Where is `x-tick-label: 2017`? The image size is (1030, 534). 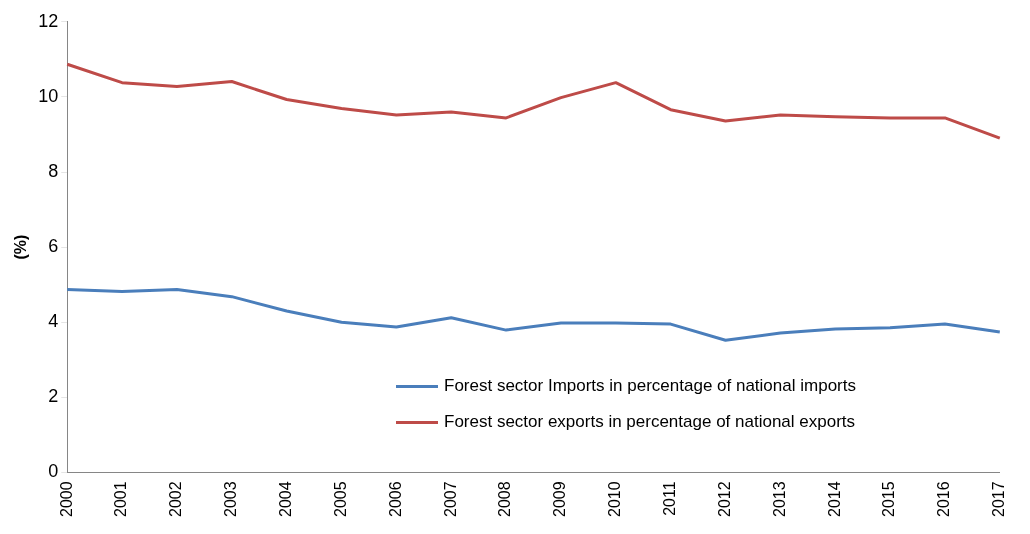
x-tick-label: 2017 is located at coordinates (999, 499).